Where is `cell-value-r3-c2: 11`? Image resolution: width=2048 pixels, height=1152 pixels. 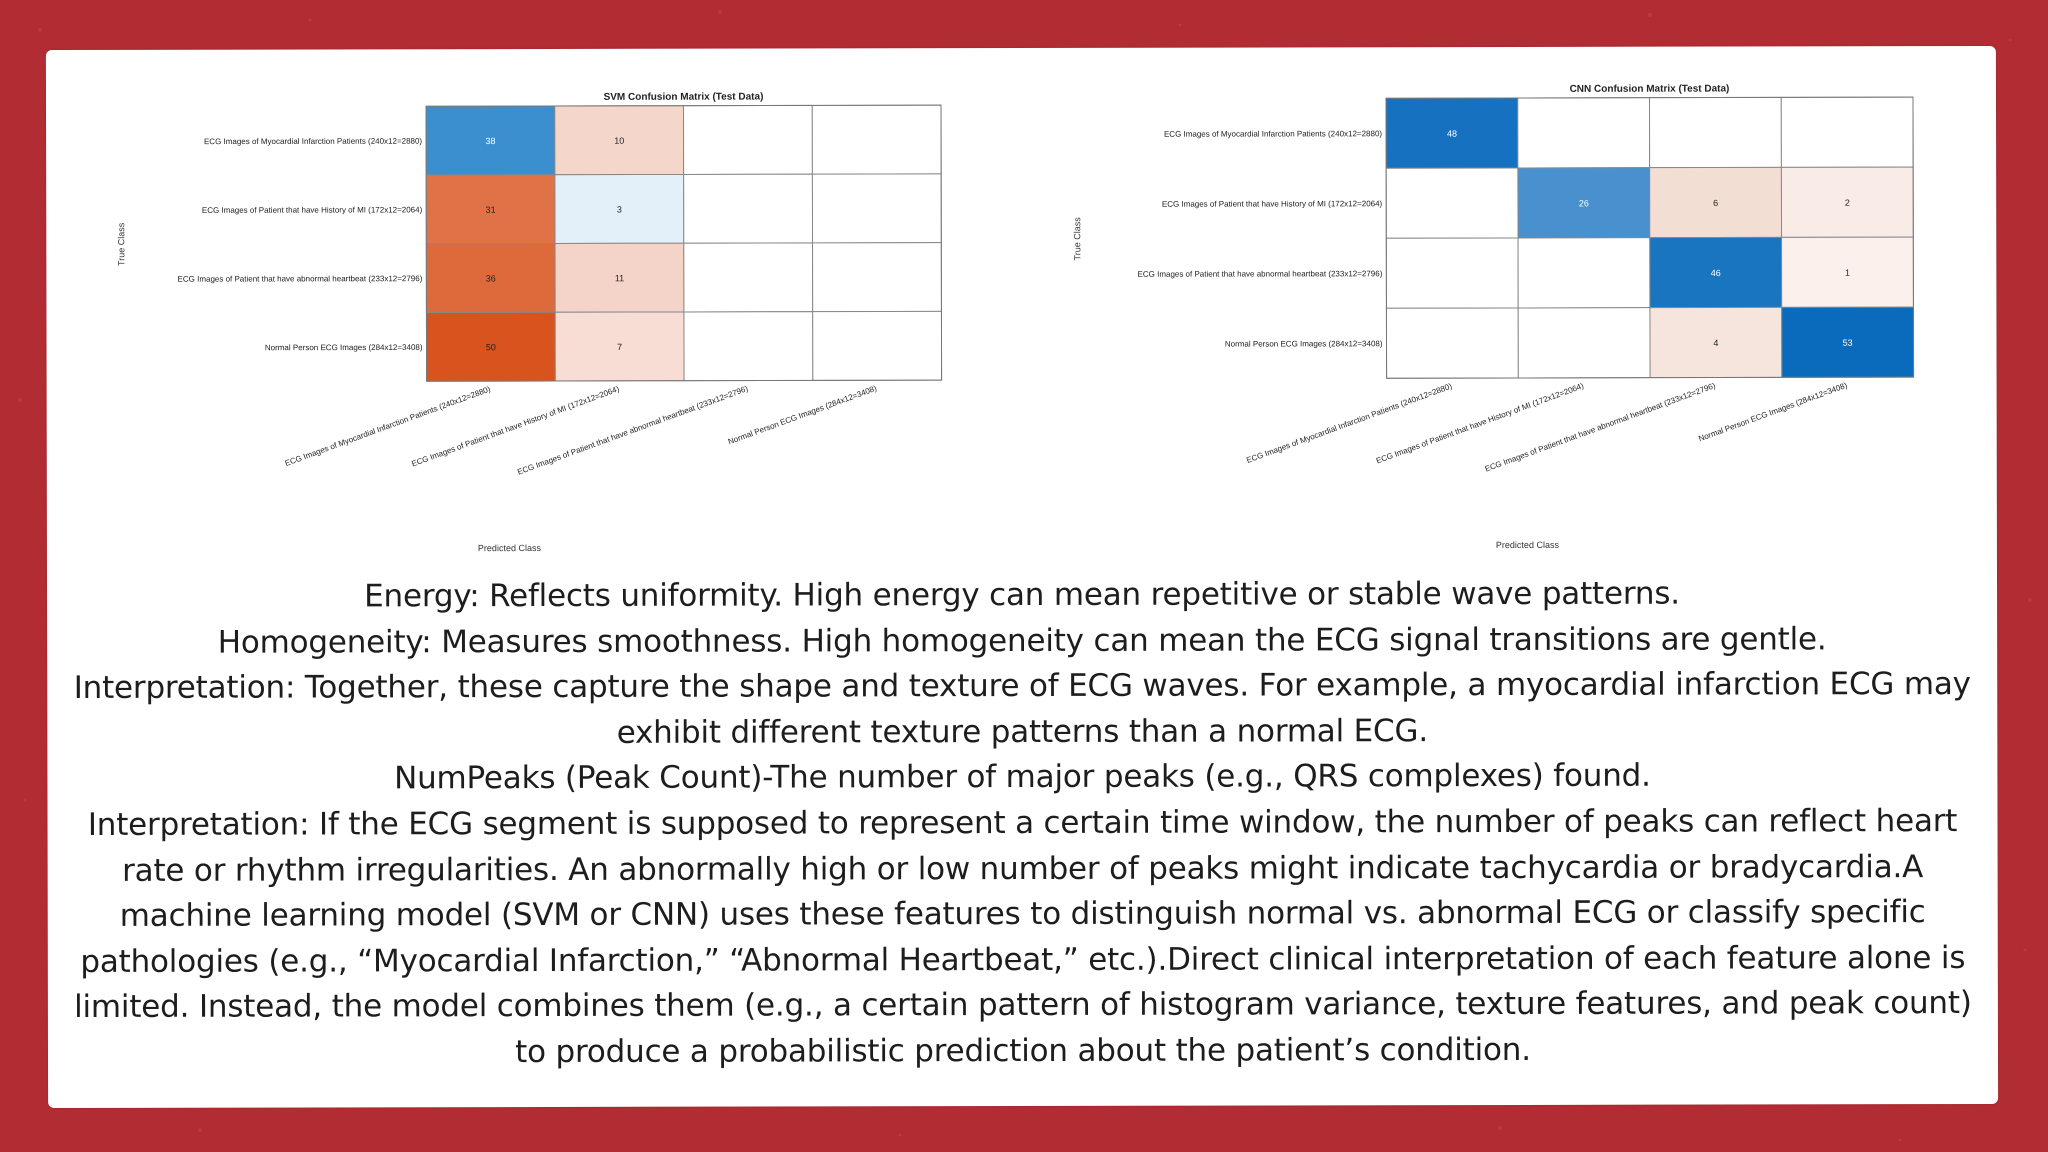 cell-value-r3-c2: 11 is located at coordinates (619, 278).